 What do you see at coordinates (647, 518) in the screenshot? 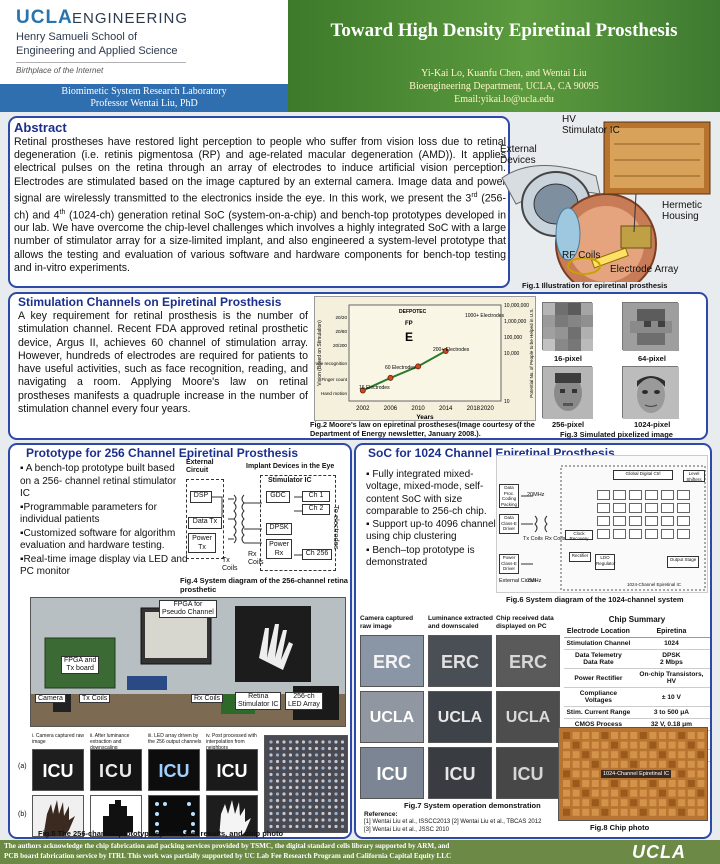
I see `soc-channel-grid` at bounding box center [647, 518].